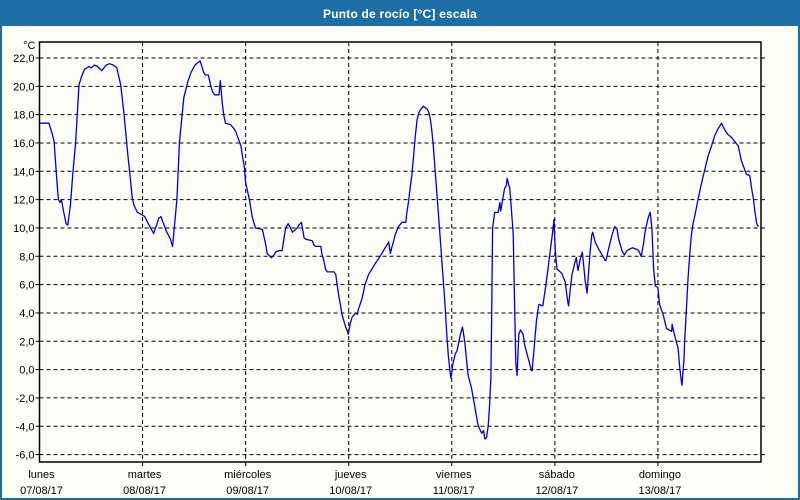 This screenshot has height=500, width=800. What do you see at coordinates (454, 491) in the screenshot?
I see `x-day-date-label: 11/08/17` at bounding box center [454, 491].